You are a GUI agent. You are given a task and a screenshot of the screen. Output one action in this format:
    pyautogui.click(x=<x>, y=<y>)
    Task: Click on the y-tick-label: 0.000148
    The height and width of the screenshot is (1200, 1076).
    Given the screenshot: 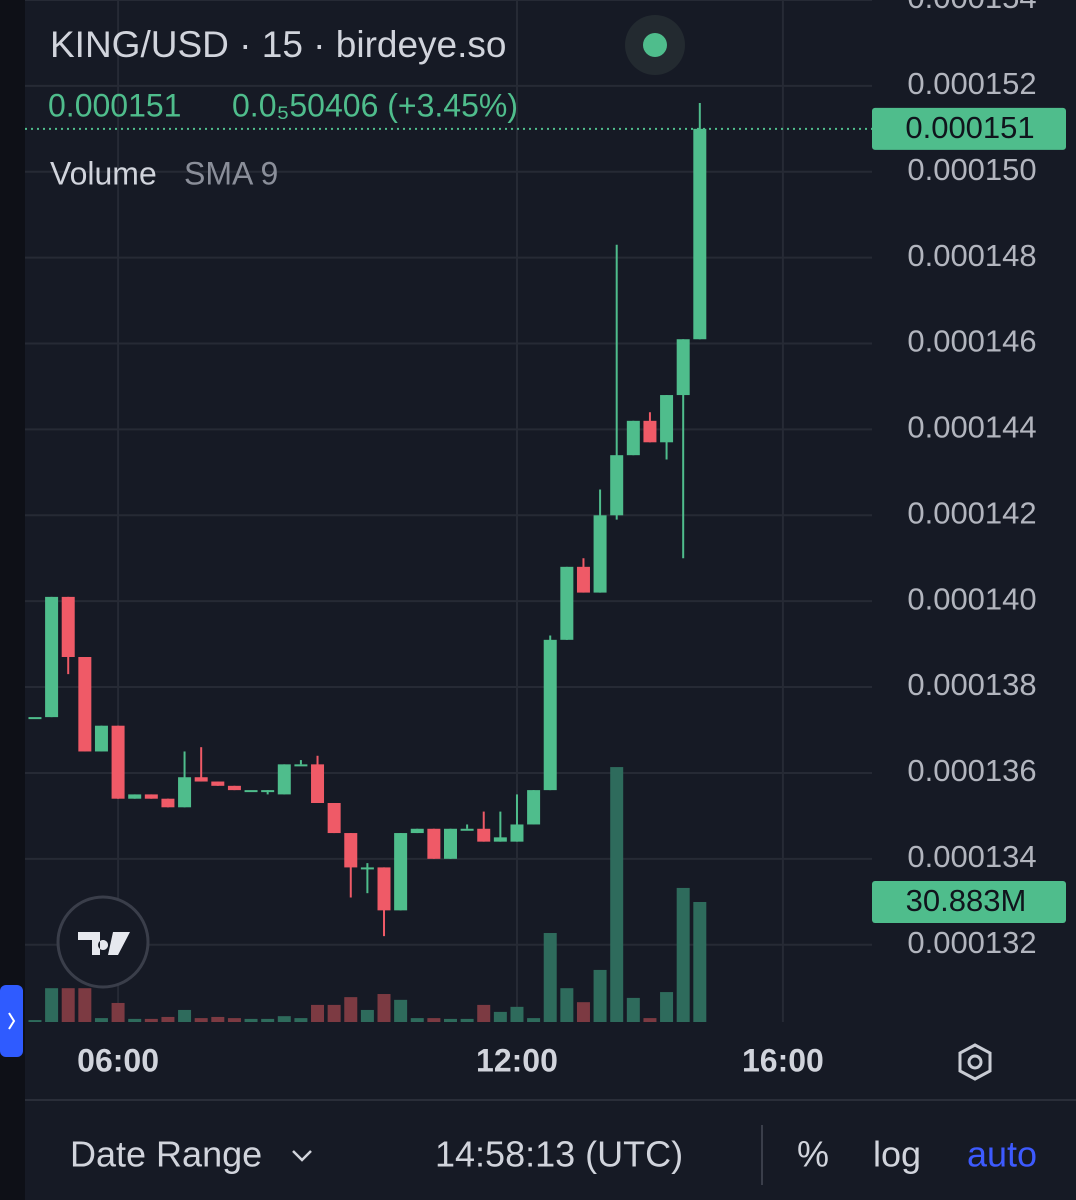 What is the action you would take?
    pyautogui.click(x=971, y=255)
    